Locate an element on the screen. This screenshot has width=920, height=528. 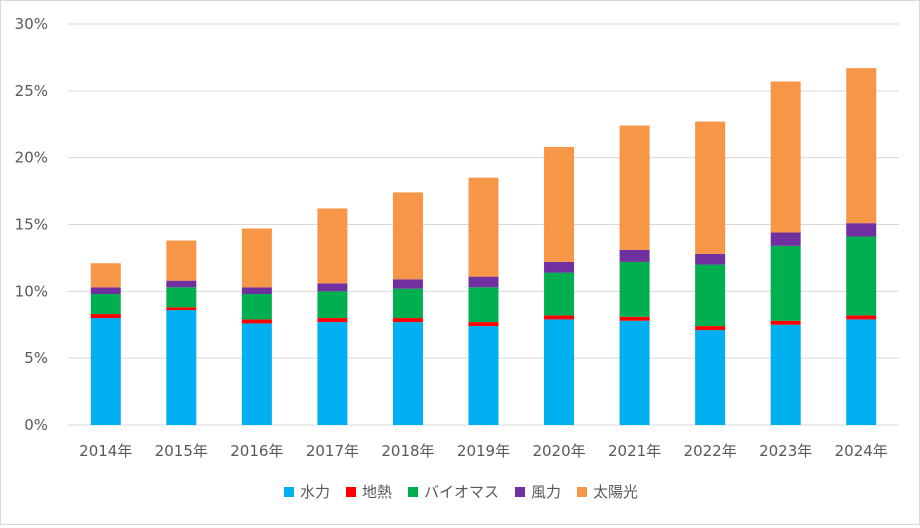
x-tick-label: 2017年 is located at coordinates (332, 451).